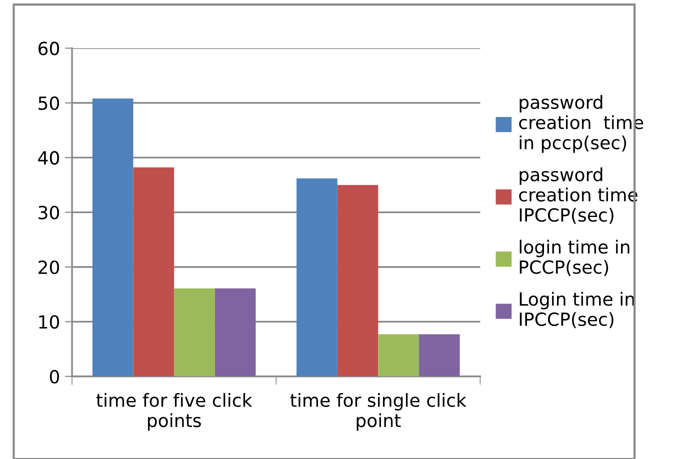 This screenshot has width=686, height=459. What do you see at coordinates (575, 258) in the screenshot?
I see `legend-label: login time in PCCP(sec)` at bounding box center [575, 258].